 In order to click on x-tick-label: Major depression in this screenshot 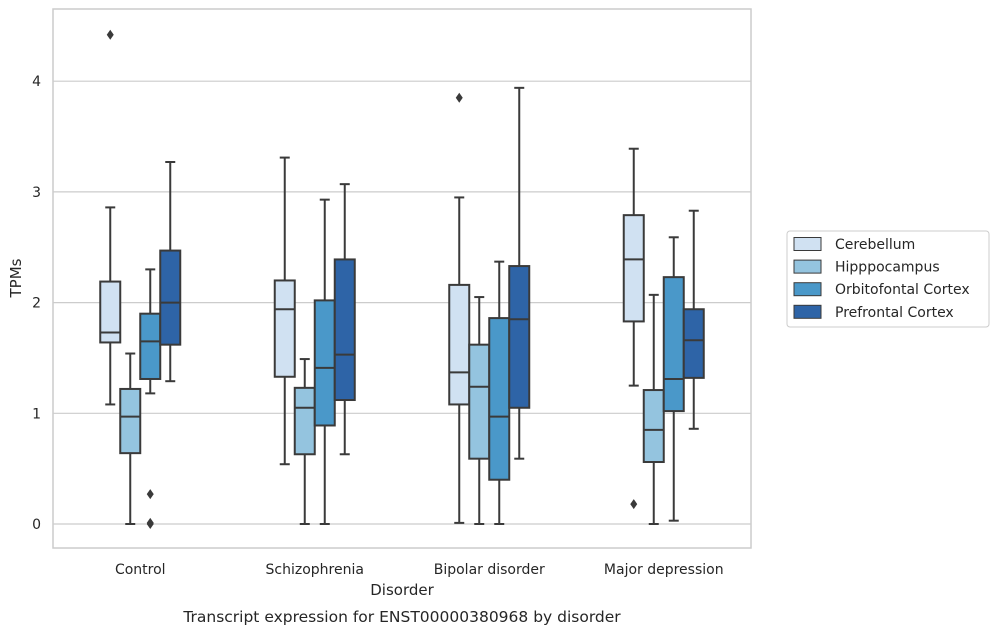, I will do `click(664, 570)`.